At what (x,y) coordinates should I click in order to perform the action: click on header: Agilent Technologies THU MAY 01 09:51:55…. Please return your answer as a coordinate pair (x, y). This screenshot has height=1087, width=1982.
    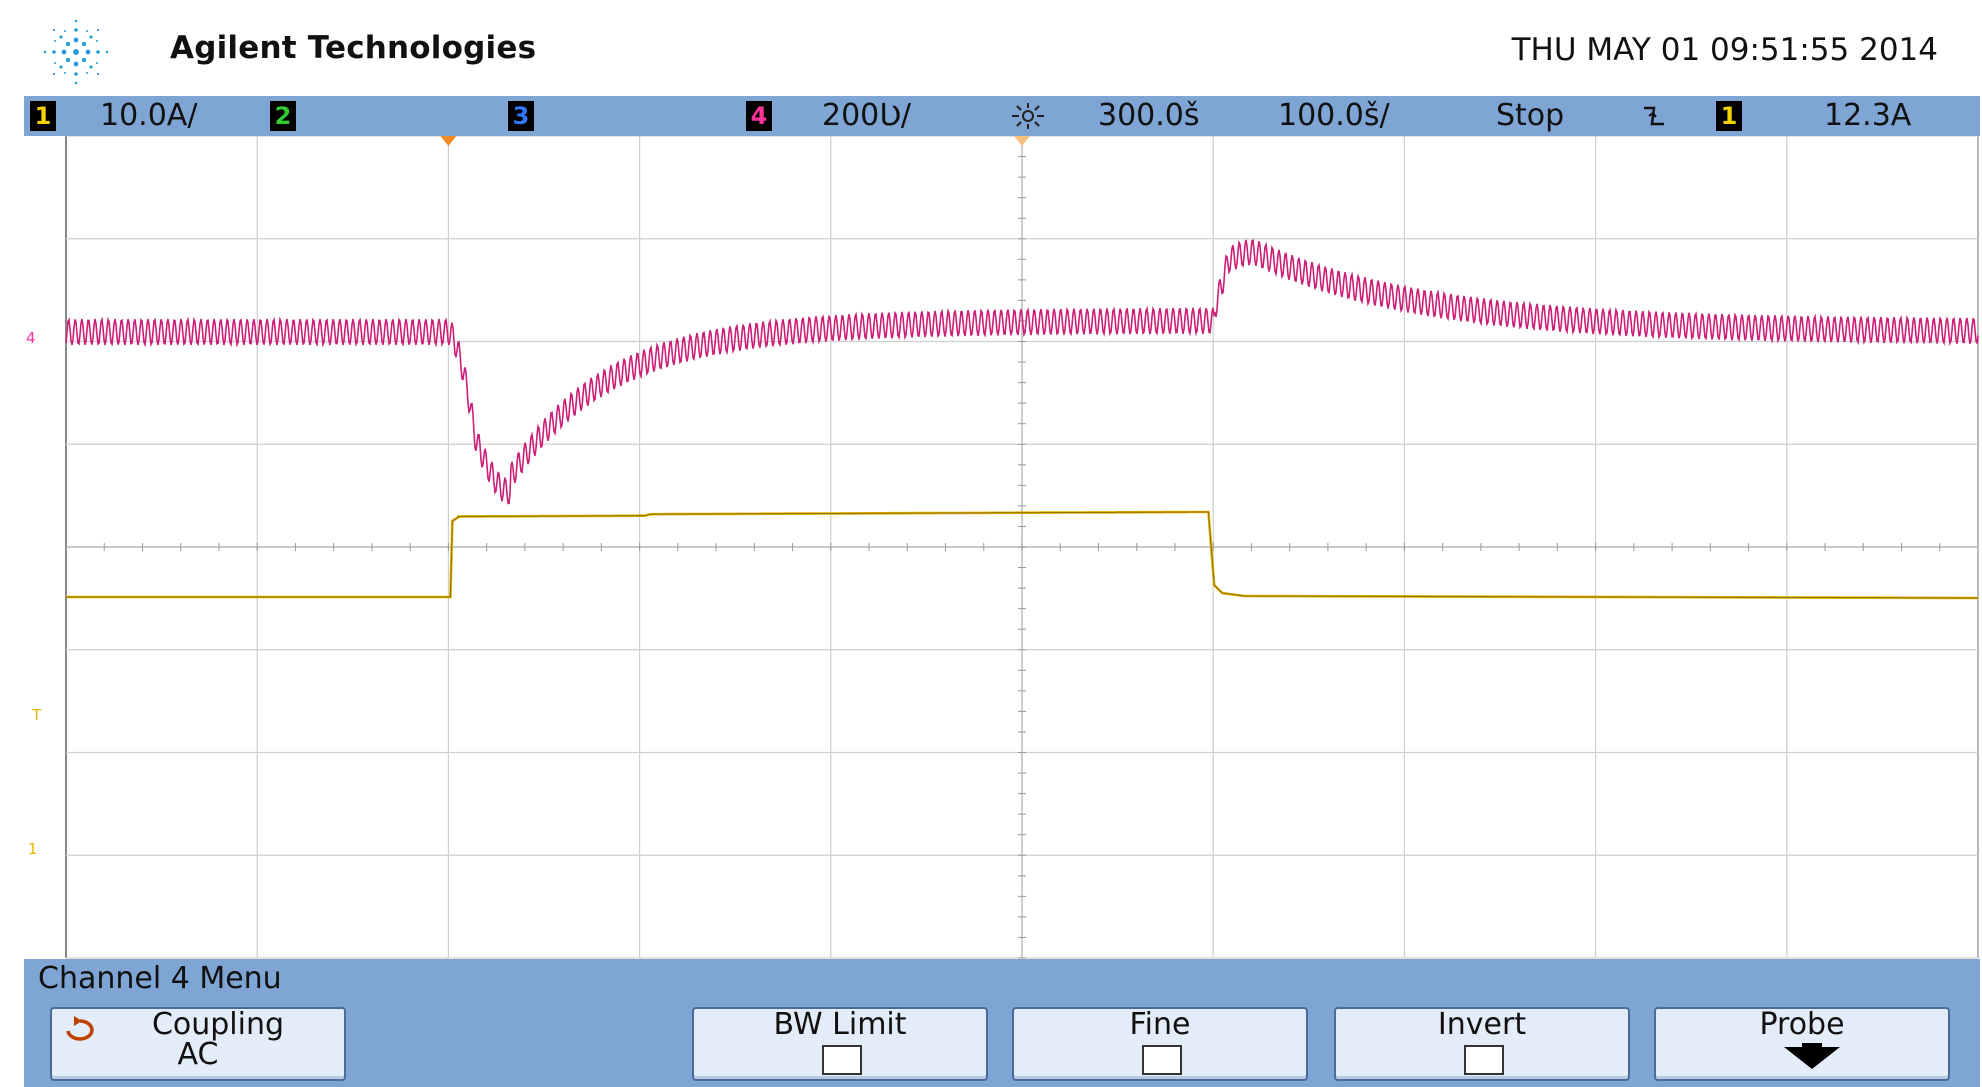
    Looking at the image, I should click on (991, 48).